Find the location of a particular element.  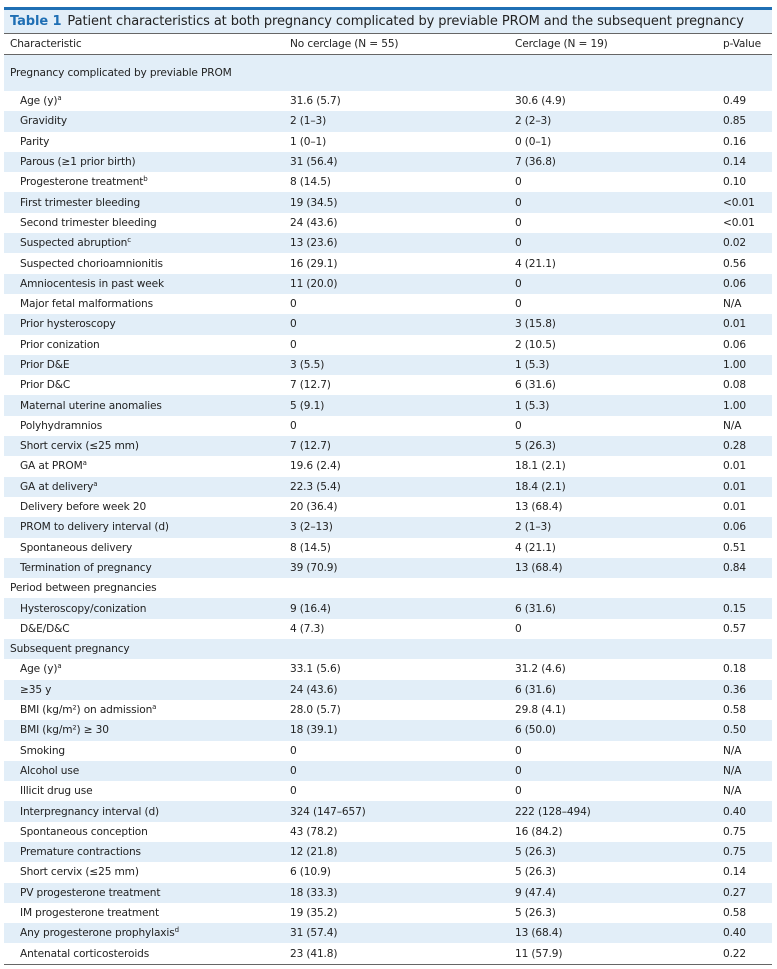

no-cerclage-cell: 18 (33.3) is located at coordinates (396, 892).